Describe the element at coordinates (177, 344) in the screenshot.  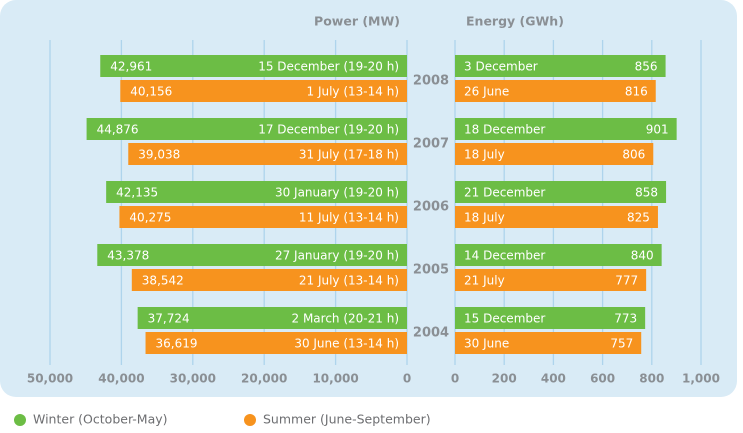
I see `value-label: 36,619` at that location.